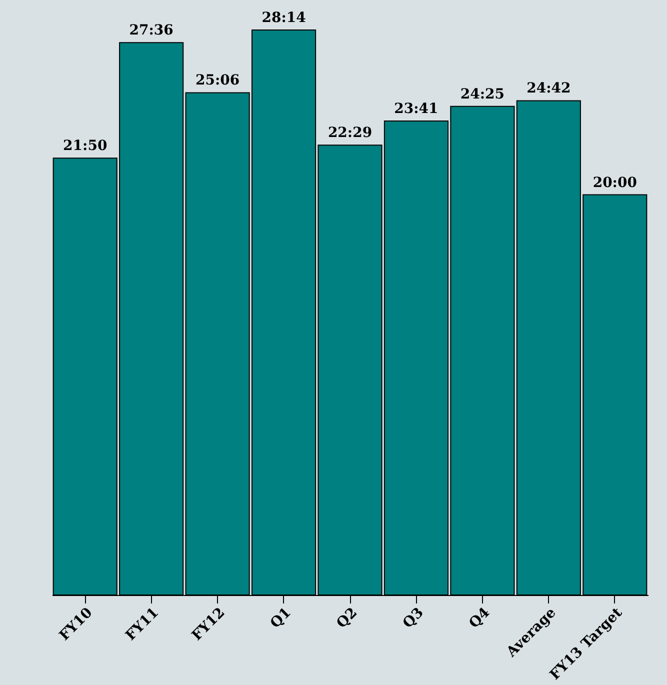 The image size is (667, 685). What do you see at coordinates (615, 182) in the screenshot?
I see `data-label: 20:00` at bounding box center [615, 182].